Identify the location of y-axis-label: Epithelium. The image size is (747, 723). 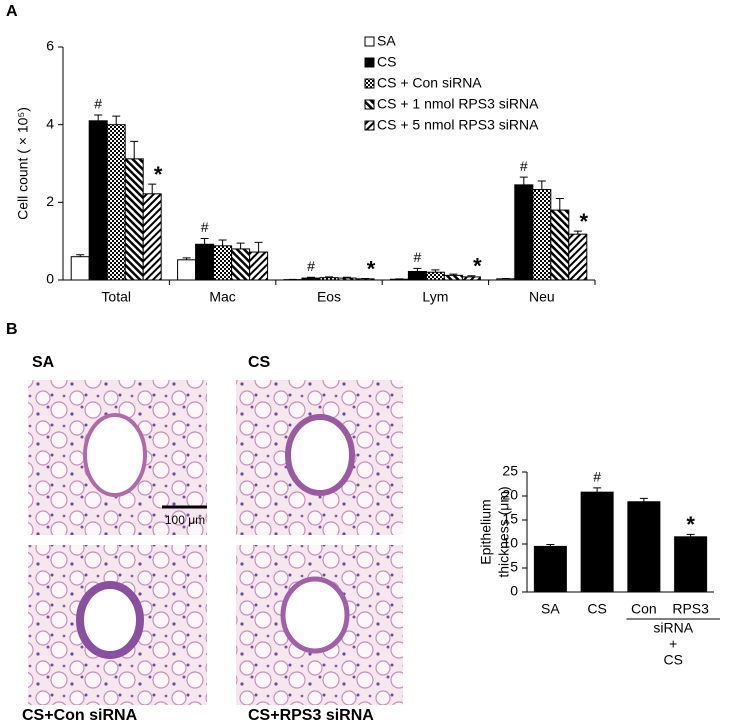
(486, 531).